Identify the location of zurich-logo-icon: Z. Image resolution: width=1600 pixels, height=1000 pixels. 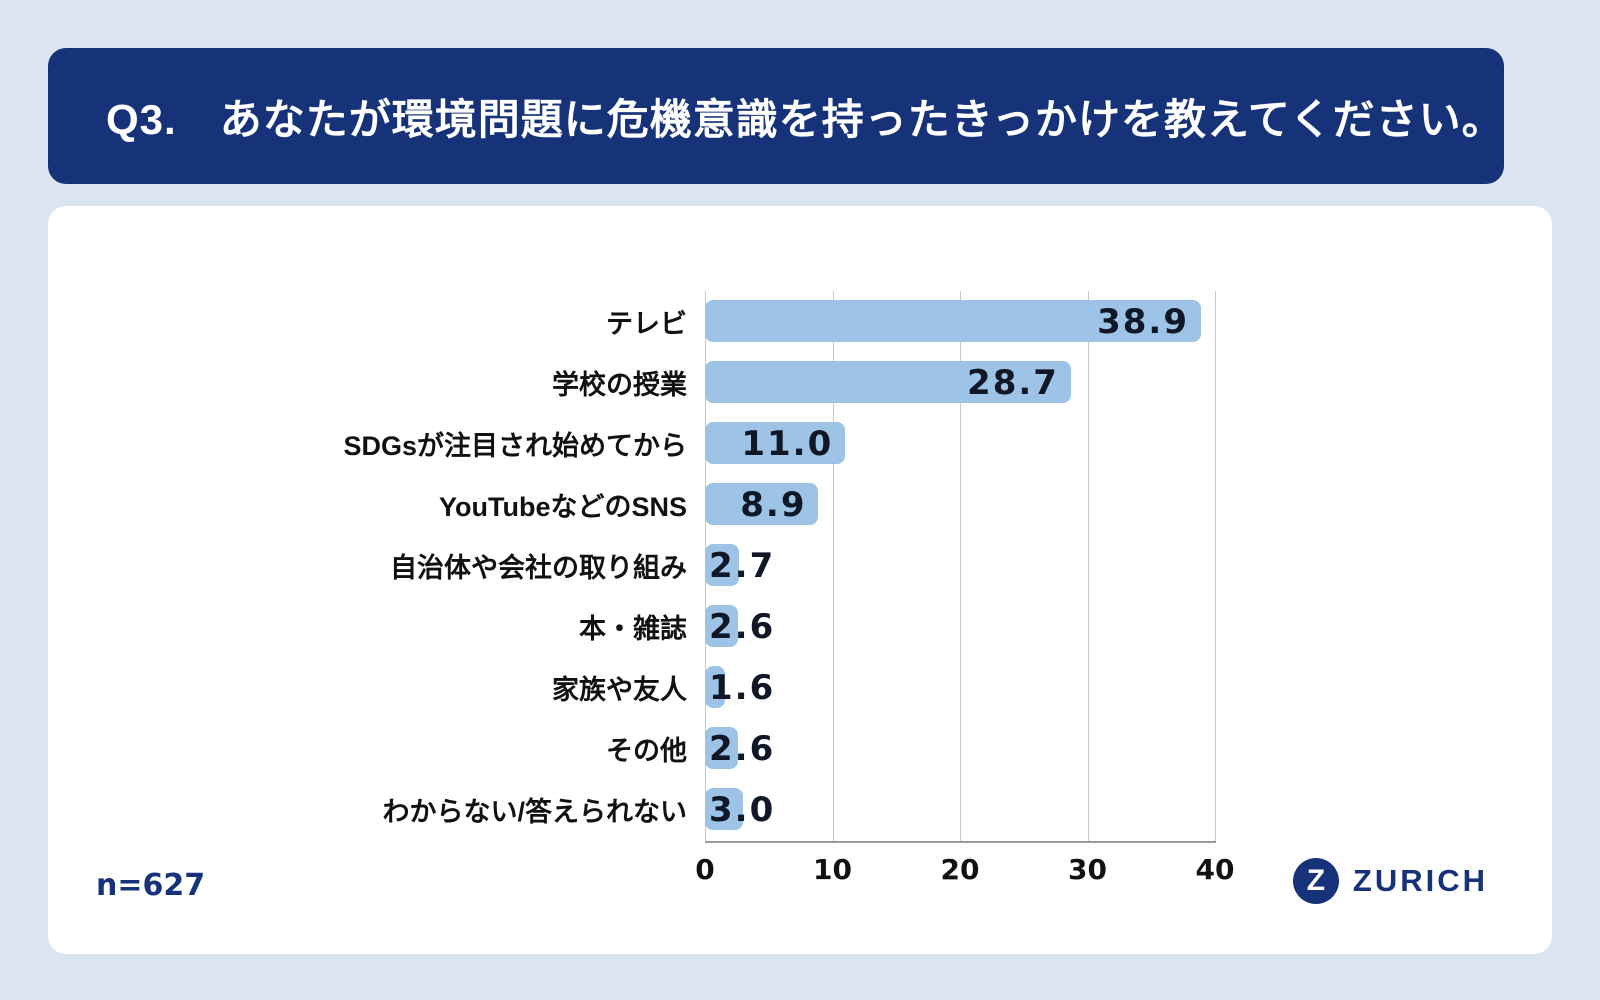
(1315, 881).